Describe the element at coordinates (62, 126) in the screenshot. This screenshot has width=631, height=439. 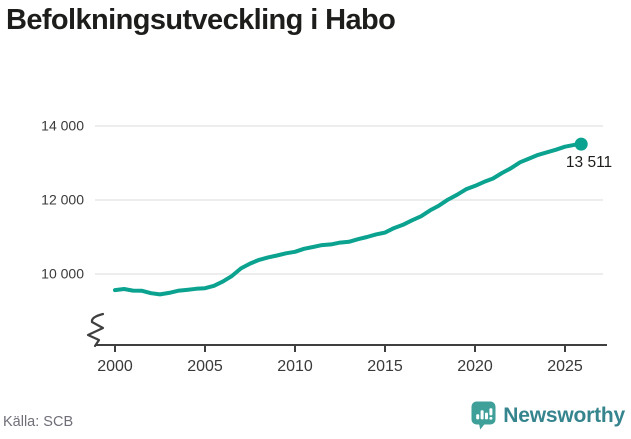
I see `y-tick-label: 14 000` at that location.